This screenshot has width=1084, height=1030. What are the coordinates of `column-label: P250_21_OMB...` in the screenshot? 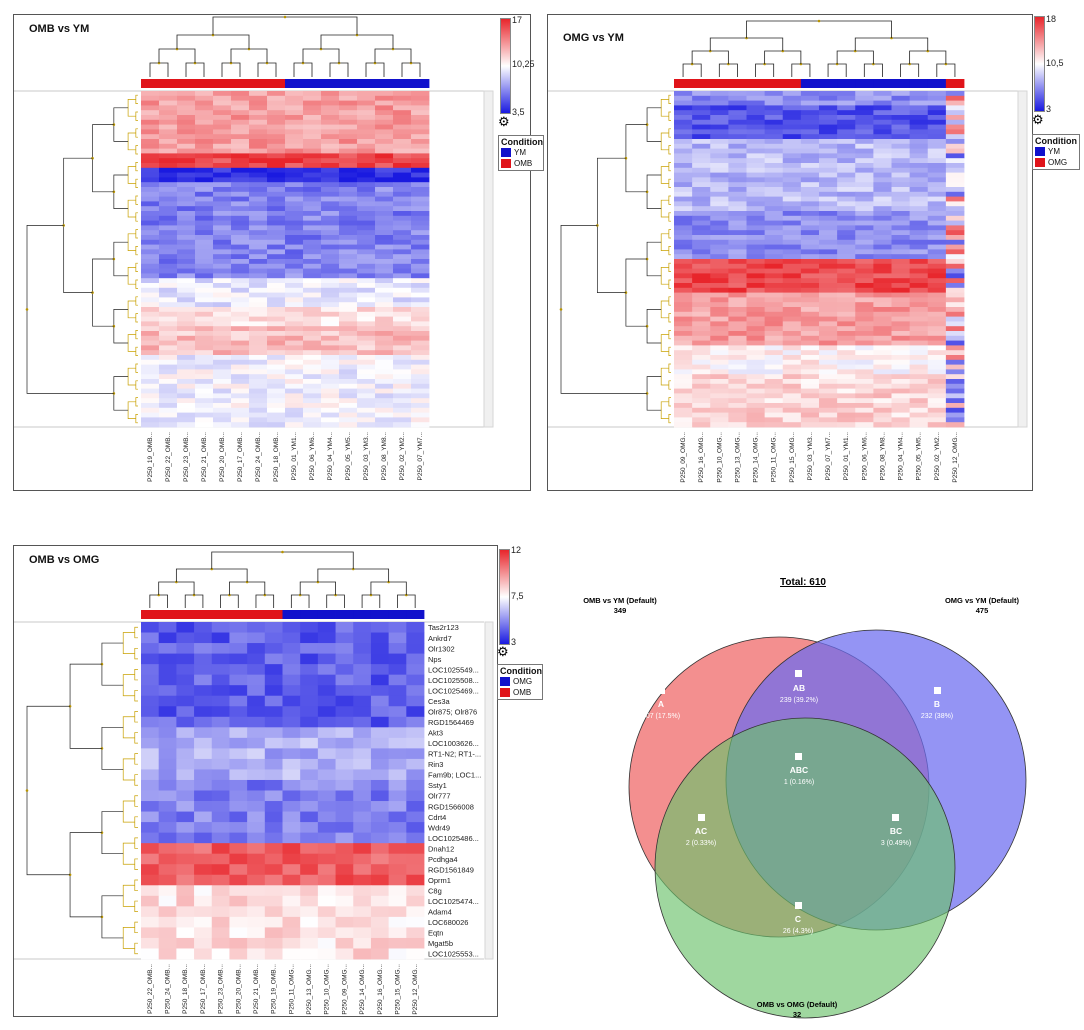 It's located at (256, 989).